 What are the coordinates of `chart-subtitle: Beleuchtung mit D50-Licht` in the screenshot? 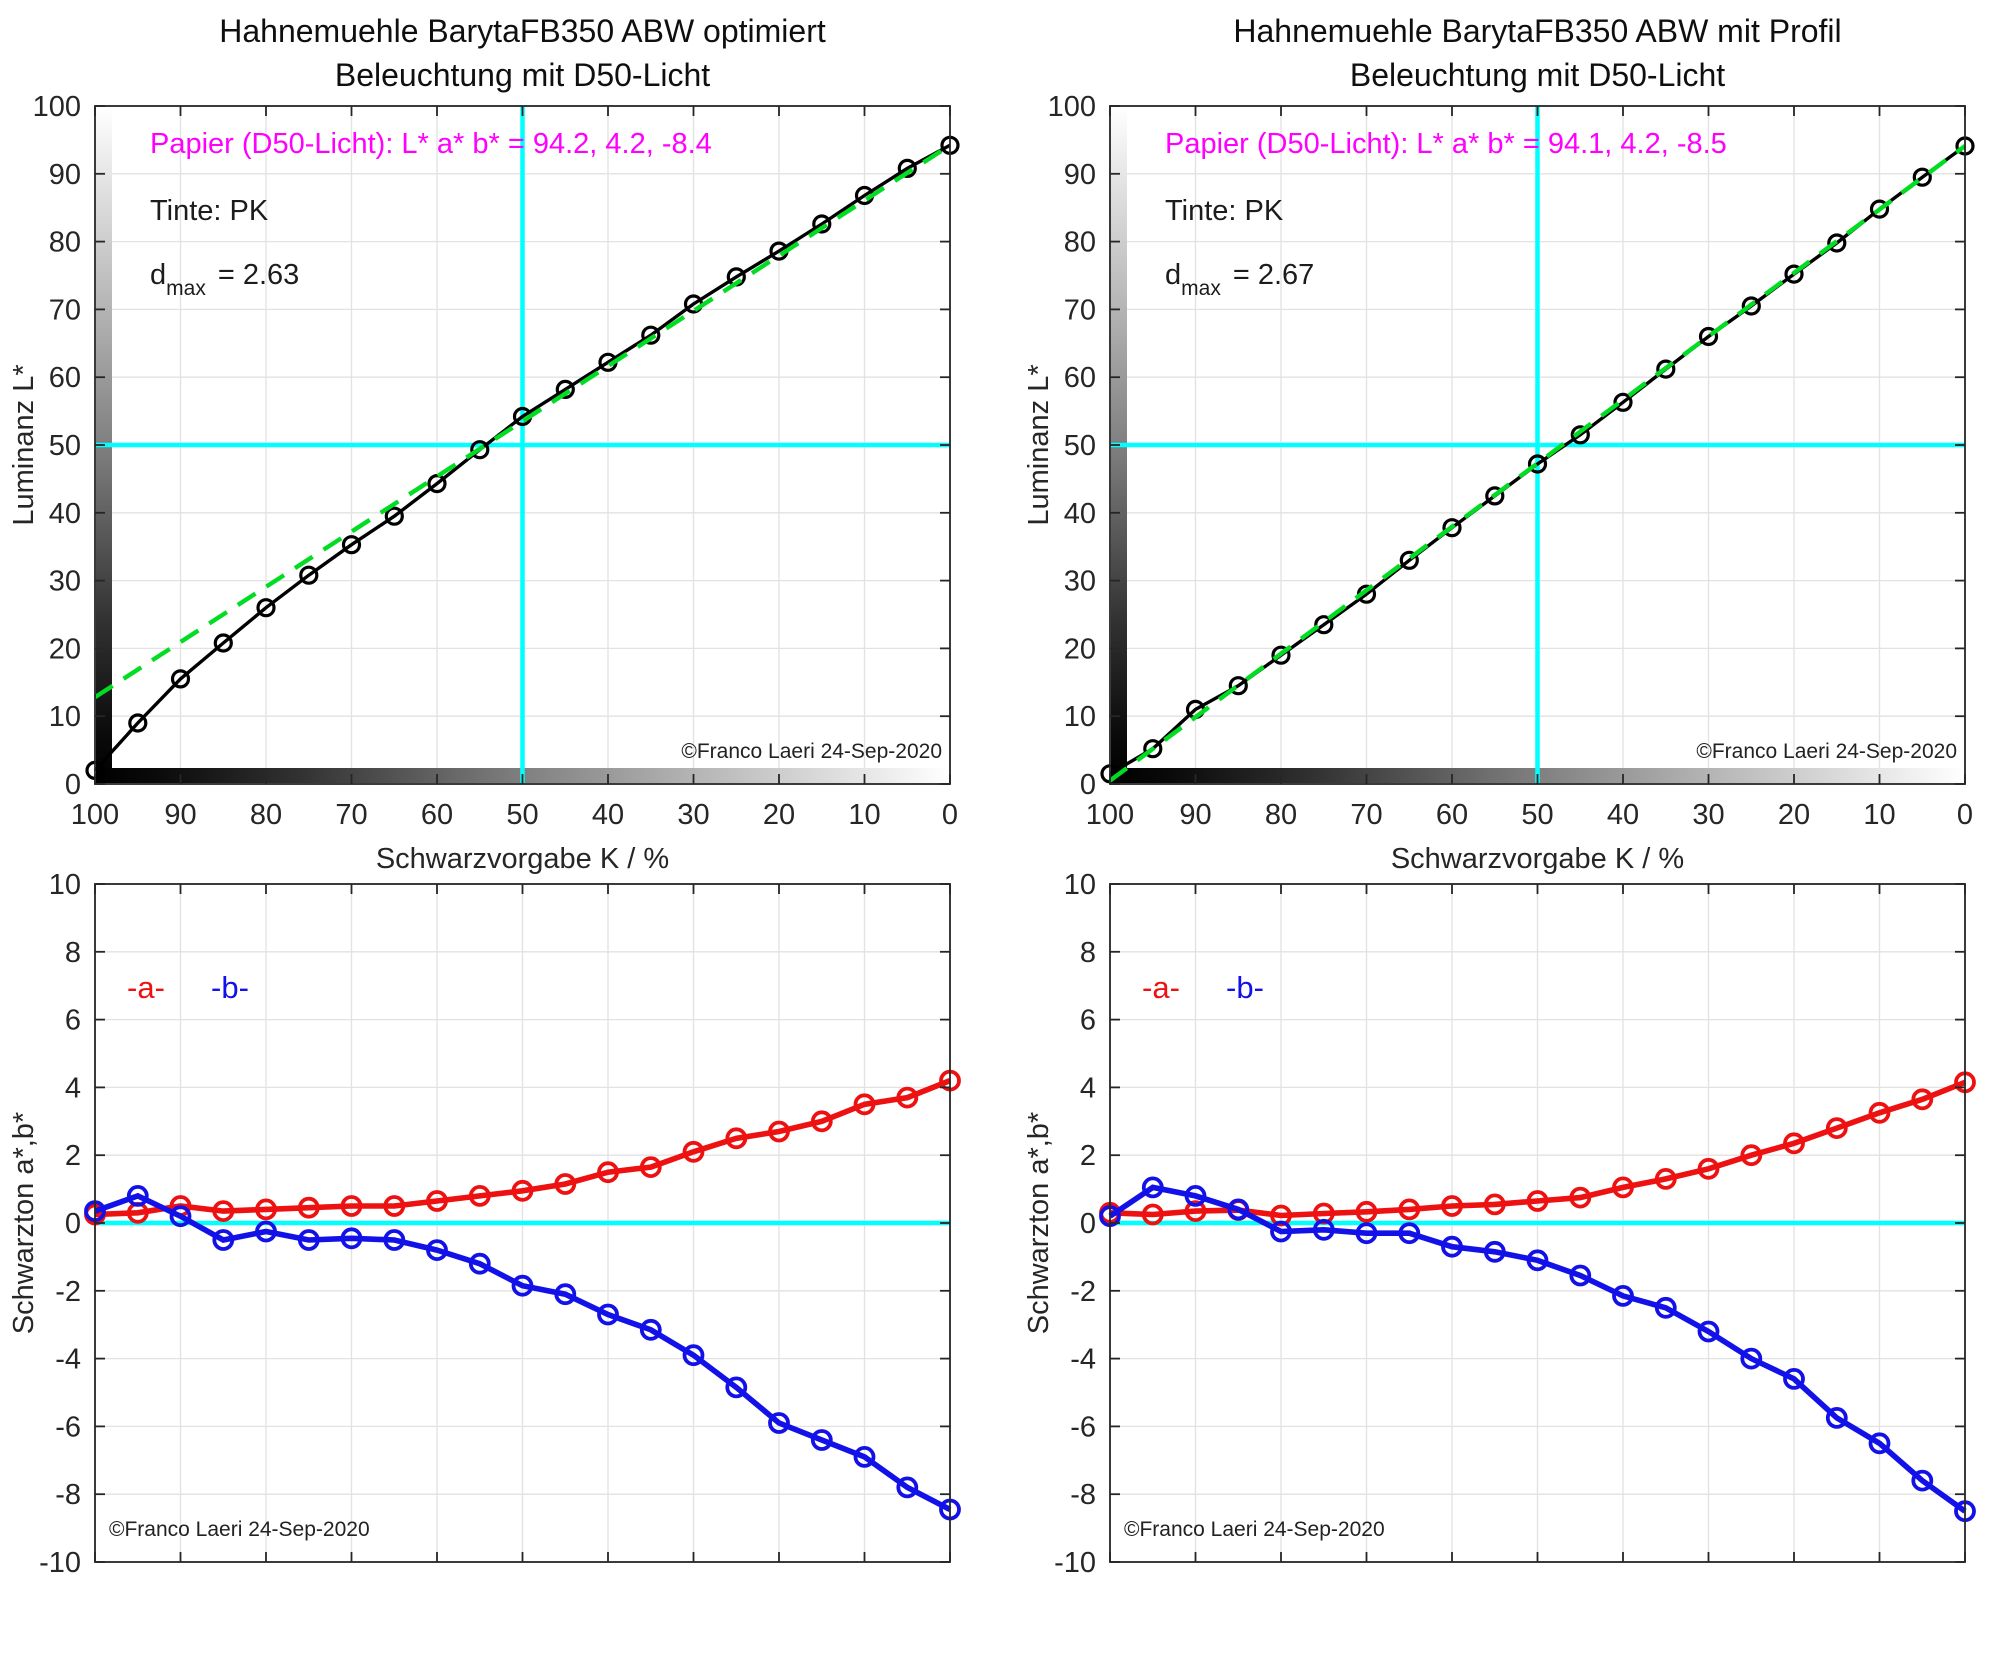 It's located at (522, 75).